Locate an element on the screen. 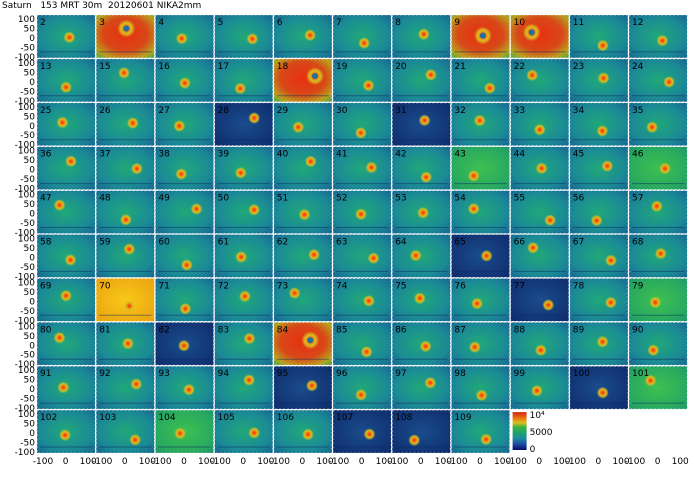 This screenshot has height=479, width=695. x-tick-label: -100 is located at coordinates (43, 462).